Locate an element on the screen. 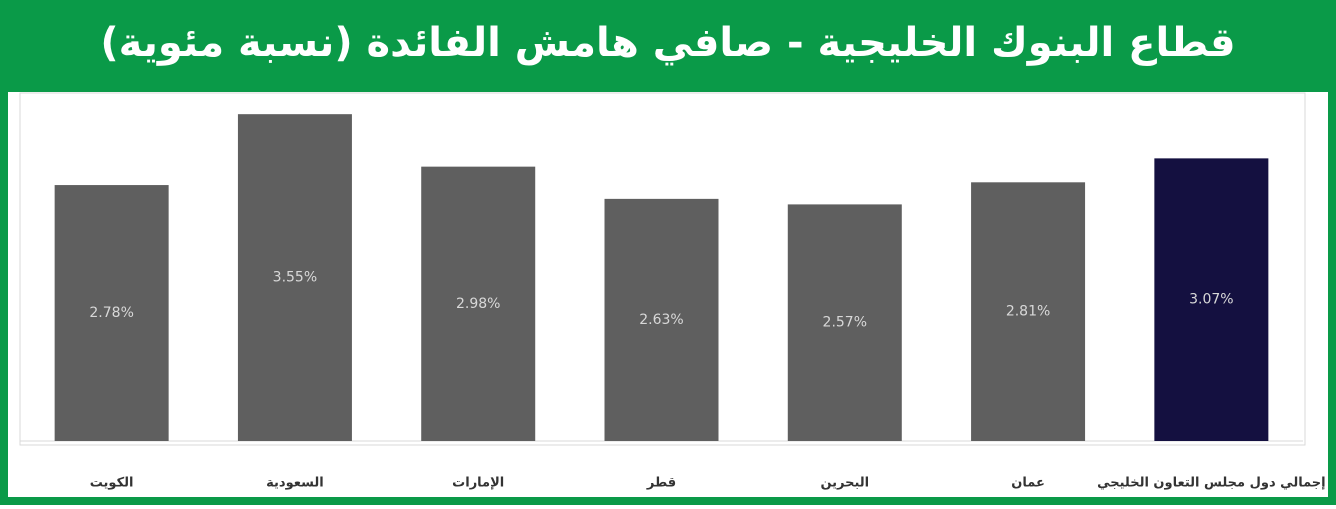  data-label: 2.63% is located at coordinates (661, 320).